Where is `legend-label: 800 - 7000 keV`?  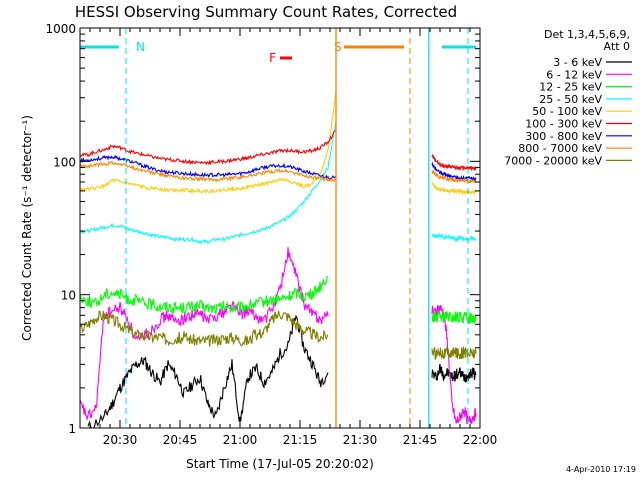
legend-label: 800 - 7000 keV is located at coordinates (560, 148).